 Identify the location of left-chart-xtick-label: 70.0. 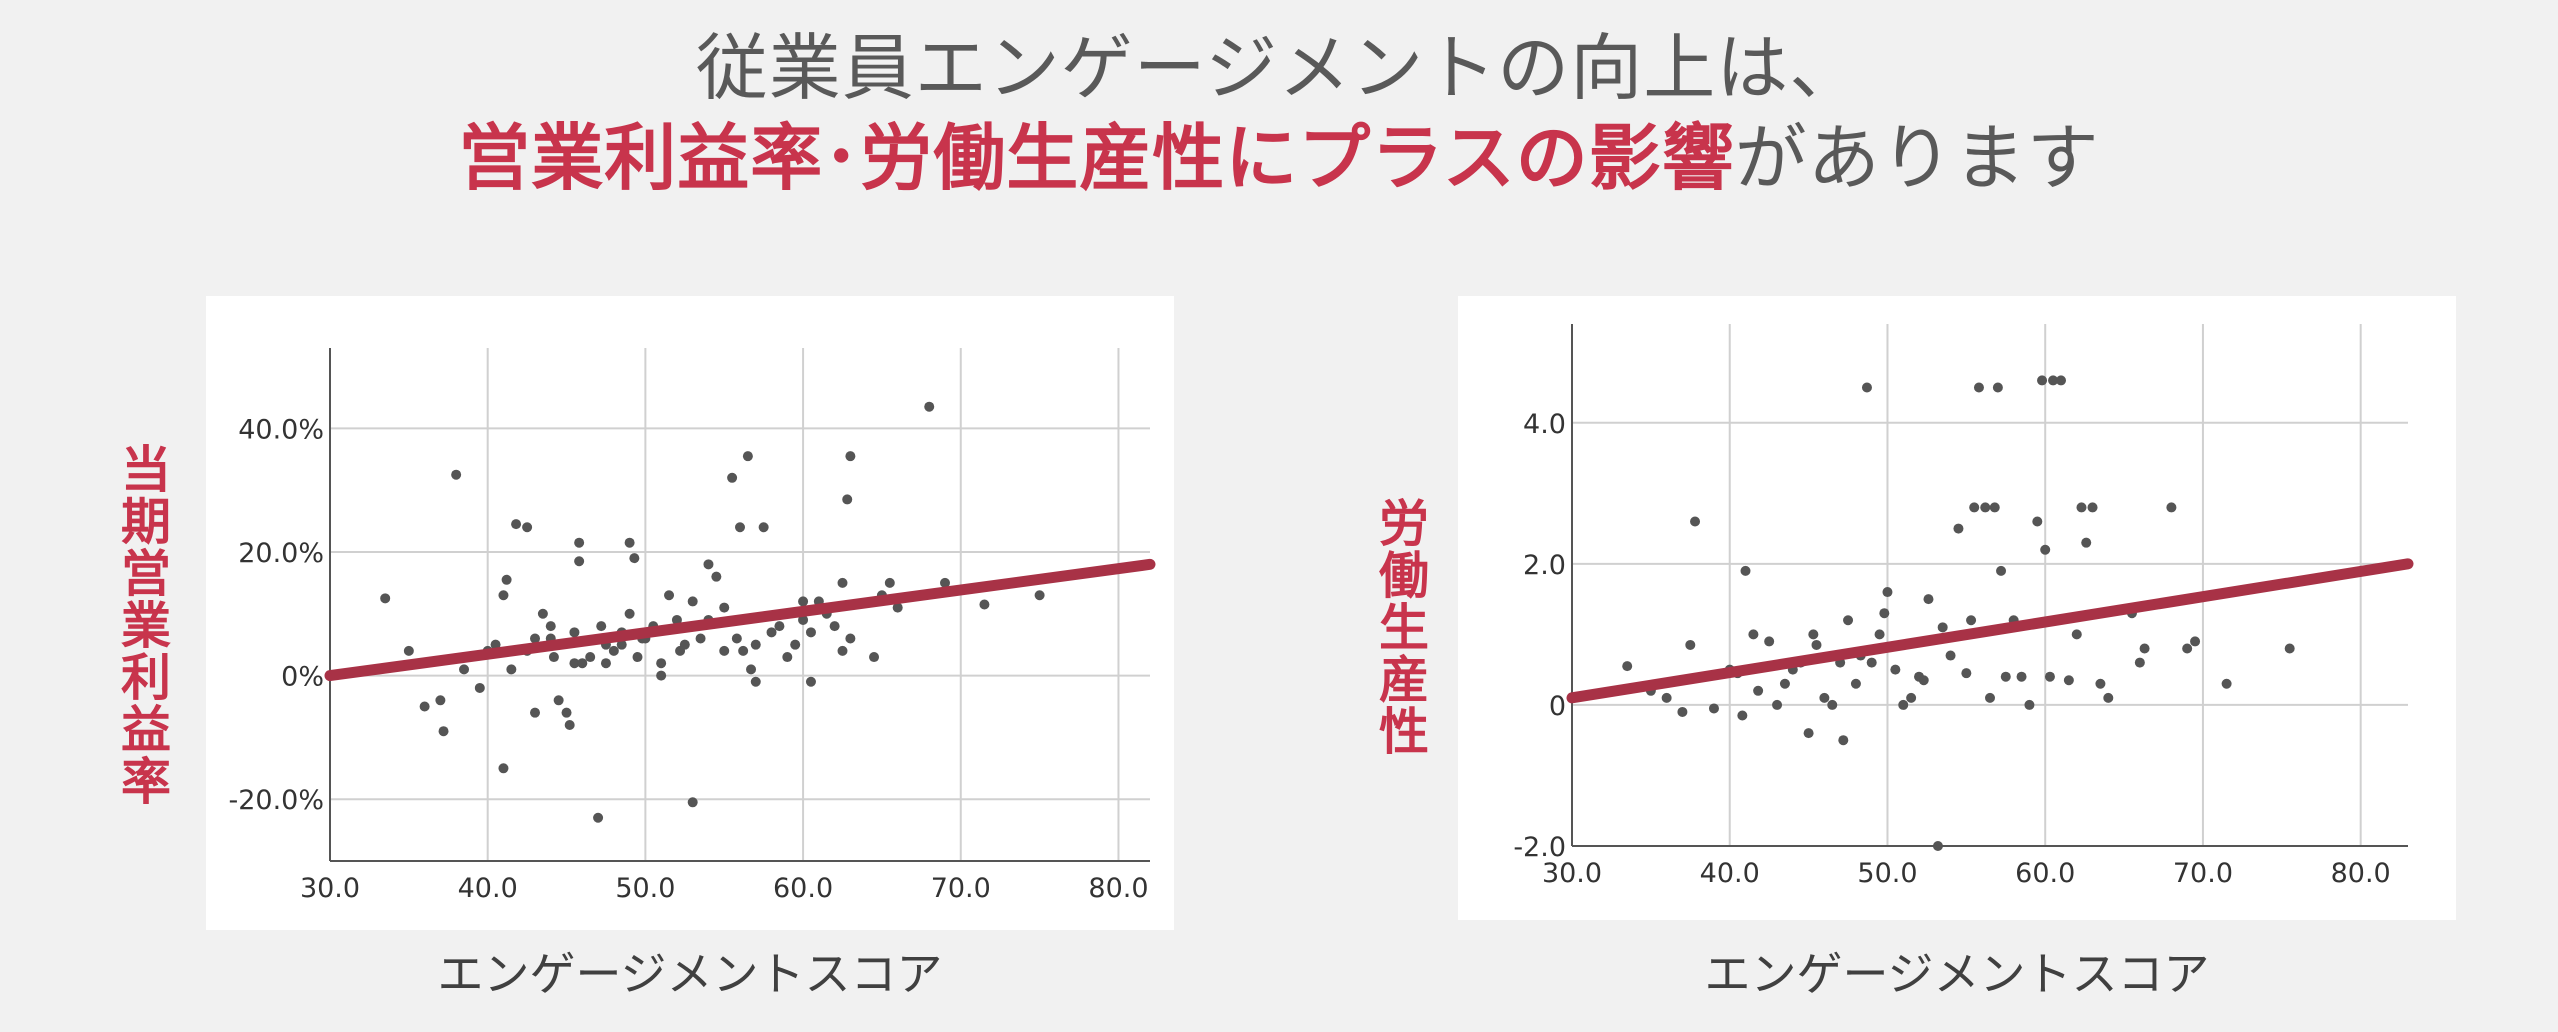
(961, 888).